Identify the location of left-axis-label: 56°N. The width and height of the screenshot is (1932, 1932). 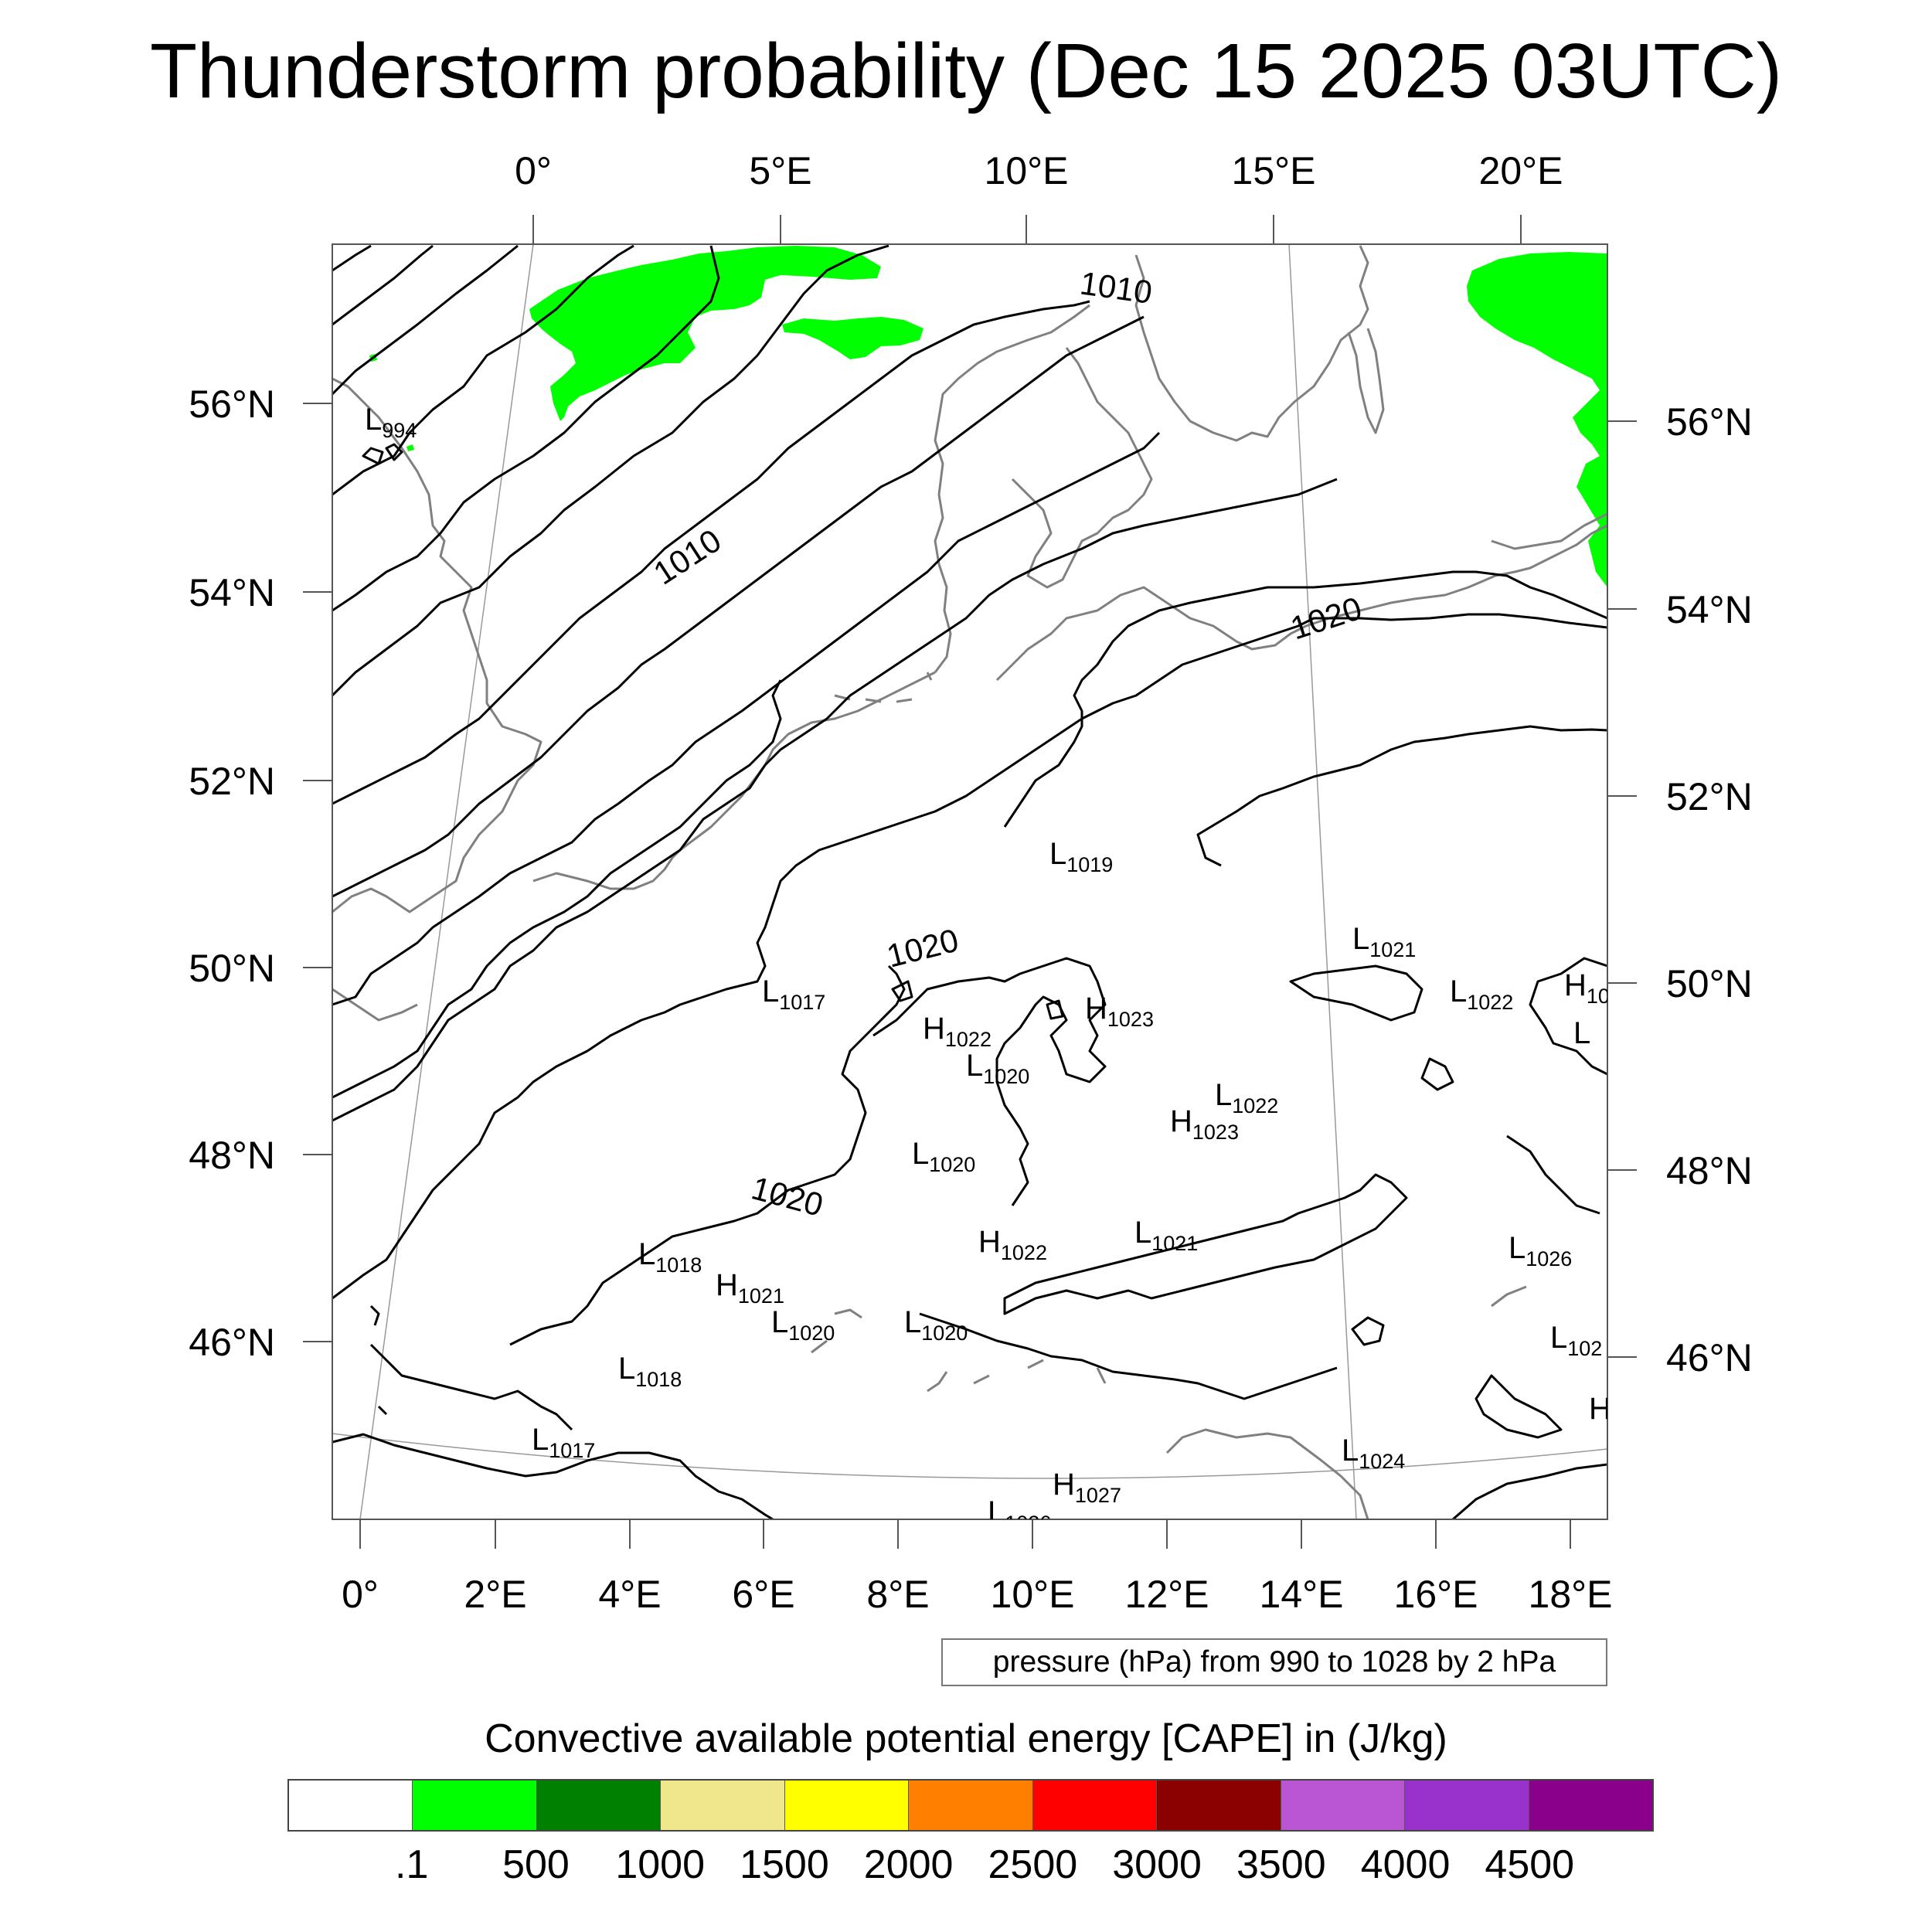
(232, 404).